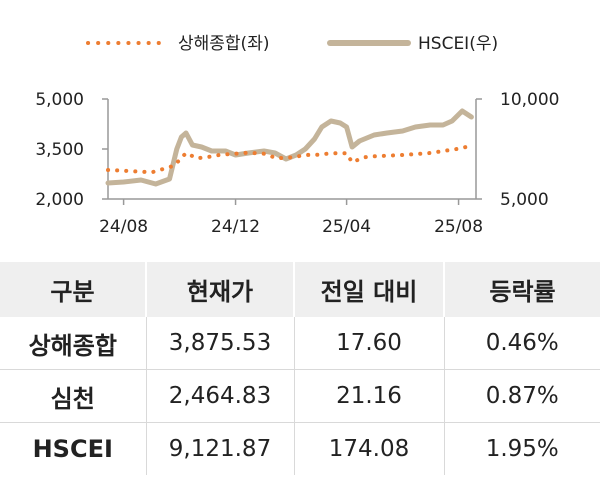  I want to click on chart-series, so click(289, 147).